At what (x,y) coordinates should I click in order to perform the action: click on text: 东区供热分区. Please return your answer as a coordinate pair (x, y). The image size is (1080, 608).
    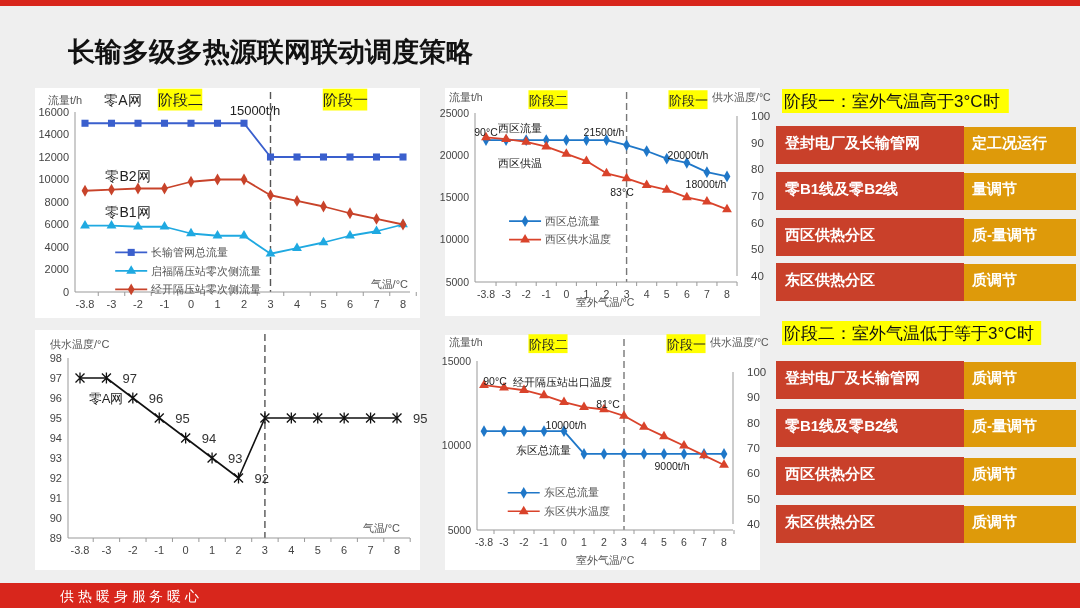
    Looking at the image, I should click on (829, 522).